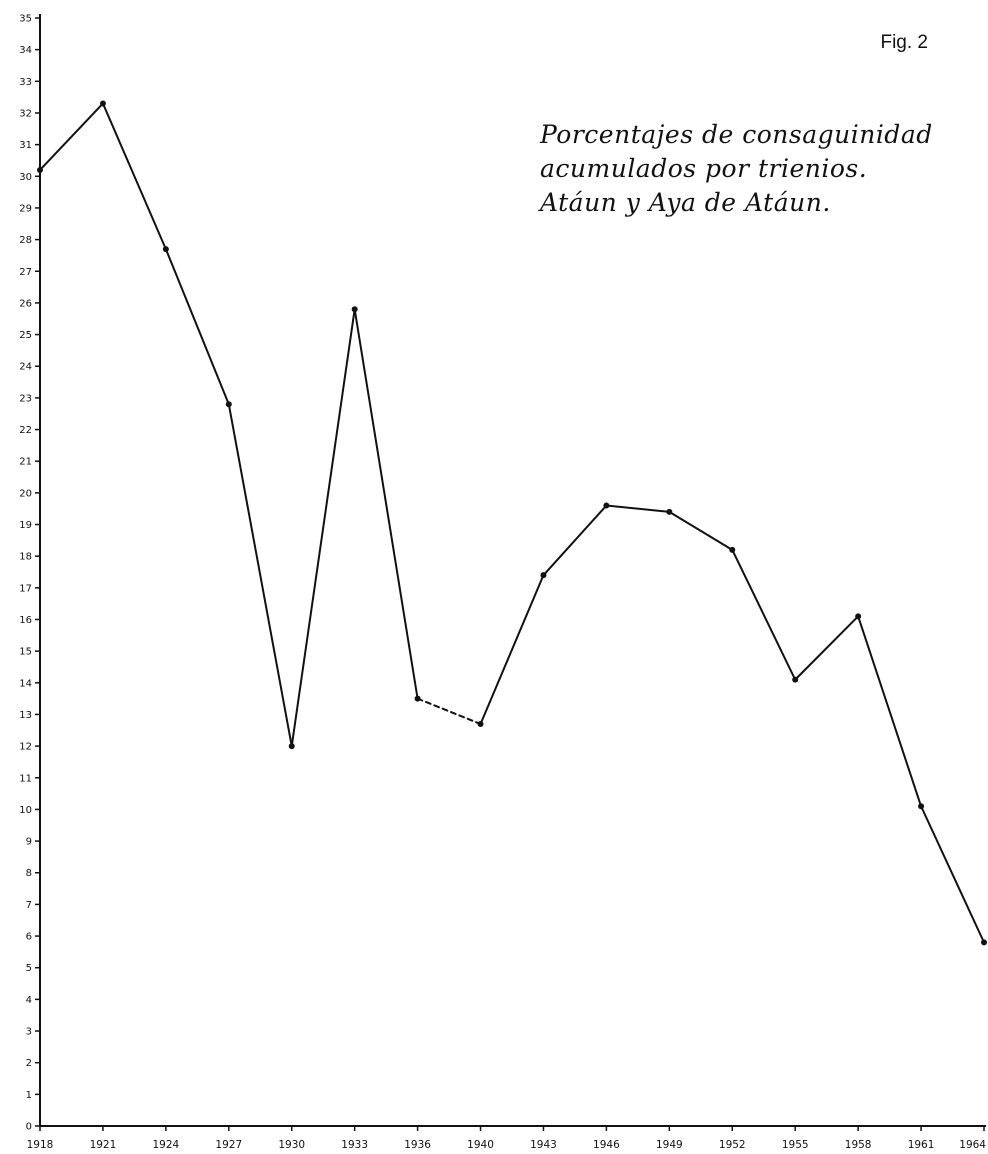 This screenshot has width=988, height=1154. I want to click on y-tick-label: 24, so click(25, 367).